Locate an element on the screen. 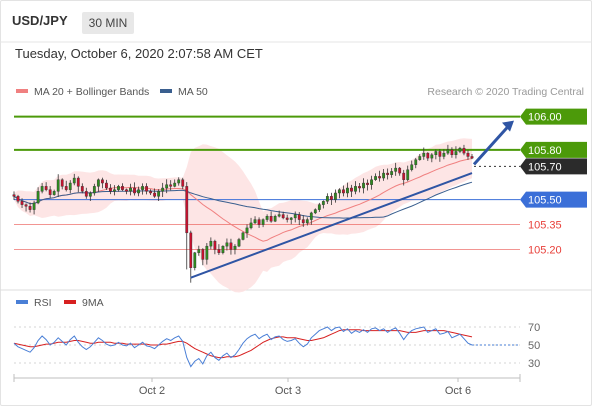 The width and height of the screenshot is (594, 412). rsi-tick-label: 70 is located at coordinates (534, 328).